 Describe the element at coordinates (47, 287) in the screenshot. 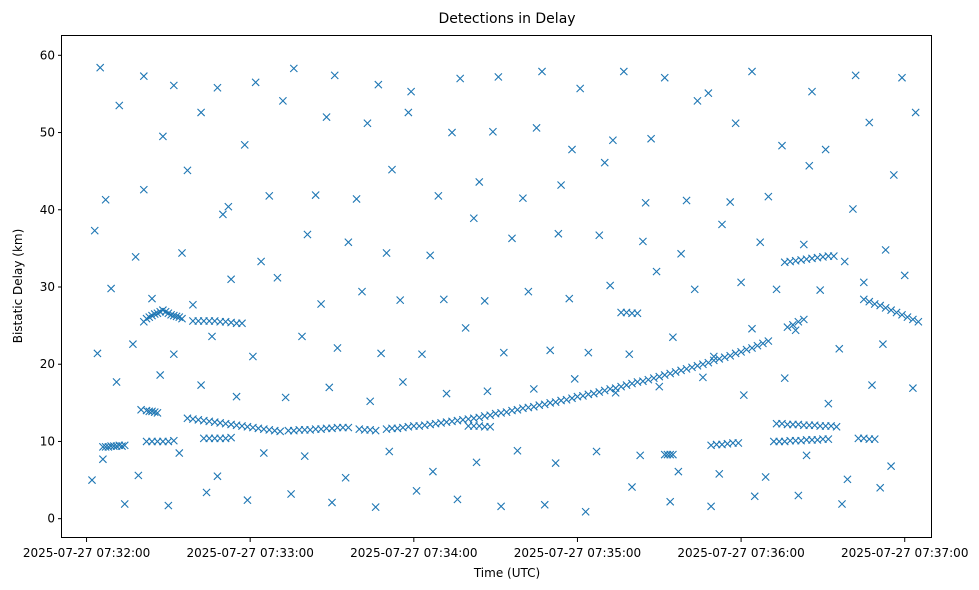

I see `y-tick-label: 30` at that location.